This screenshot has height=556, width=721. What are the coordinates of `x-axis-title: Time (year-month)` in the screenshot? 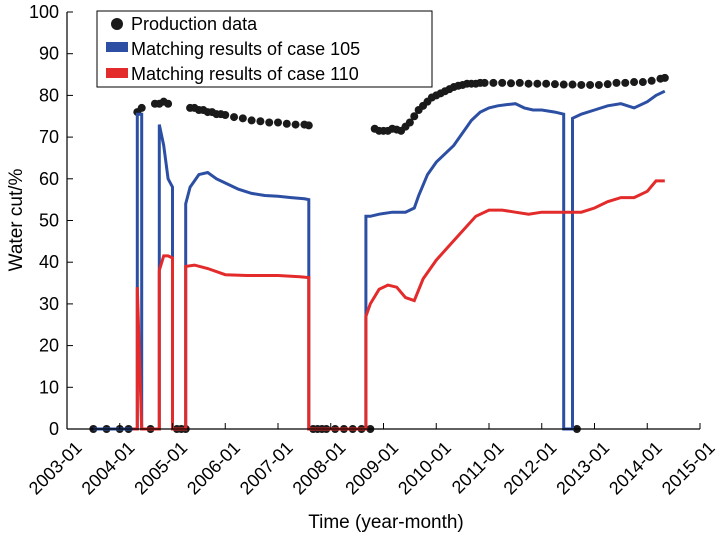 It's located at (386, 522).